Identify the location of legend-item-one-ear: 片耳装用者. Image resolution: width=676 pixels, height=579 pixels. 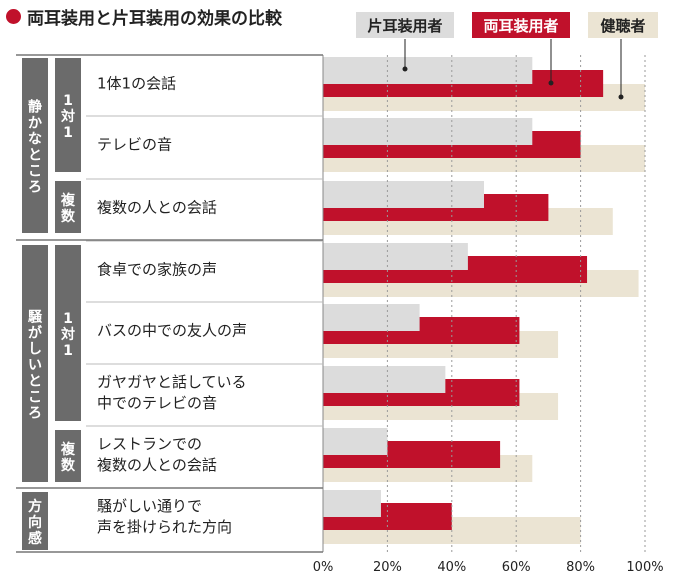
(405, 25).